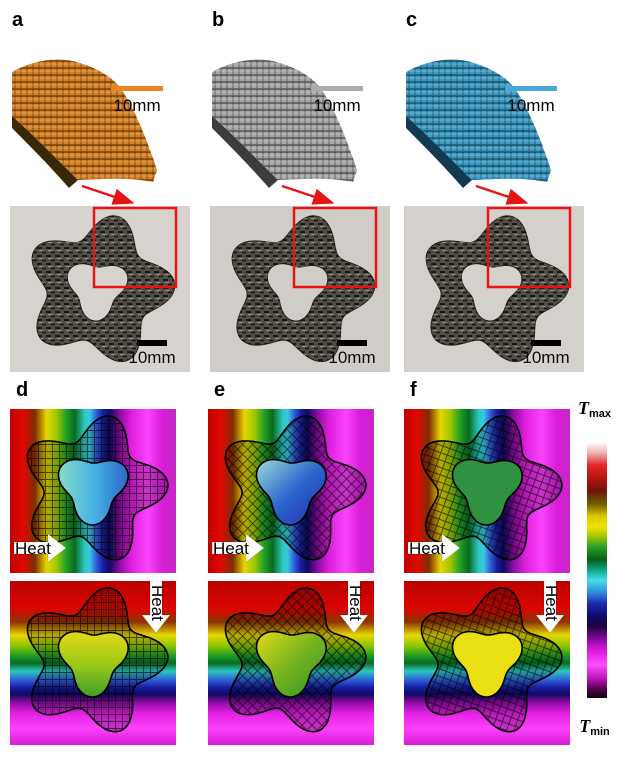 This screenshot has height=757, width=623. Describe the element at coordinates (600, 732) in the screenshot. I see `min-subscript: min` at that location.